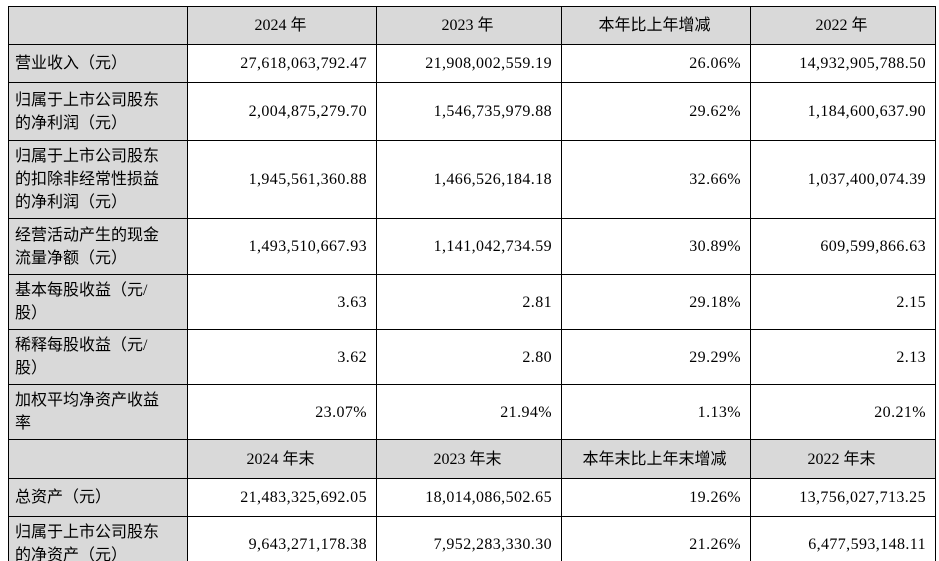 Image resolution: width=939 pixels, height=561 pixels. I want to click on cell-2024: 3.62, so click(282, 357).